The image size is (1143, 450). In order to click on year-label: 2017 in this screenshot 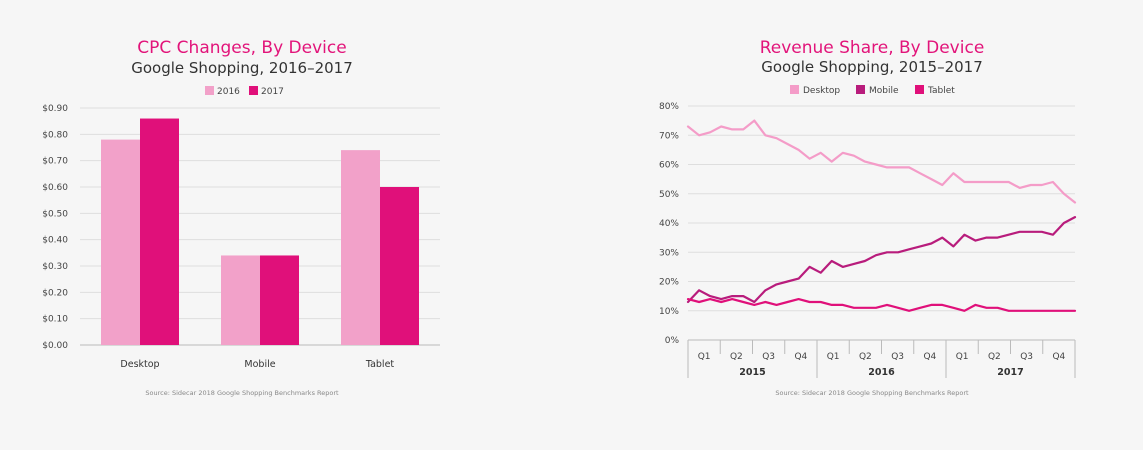, I will do `click(1010, 372)`.